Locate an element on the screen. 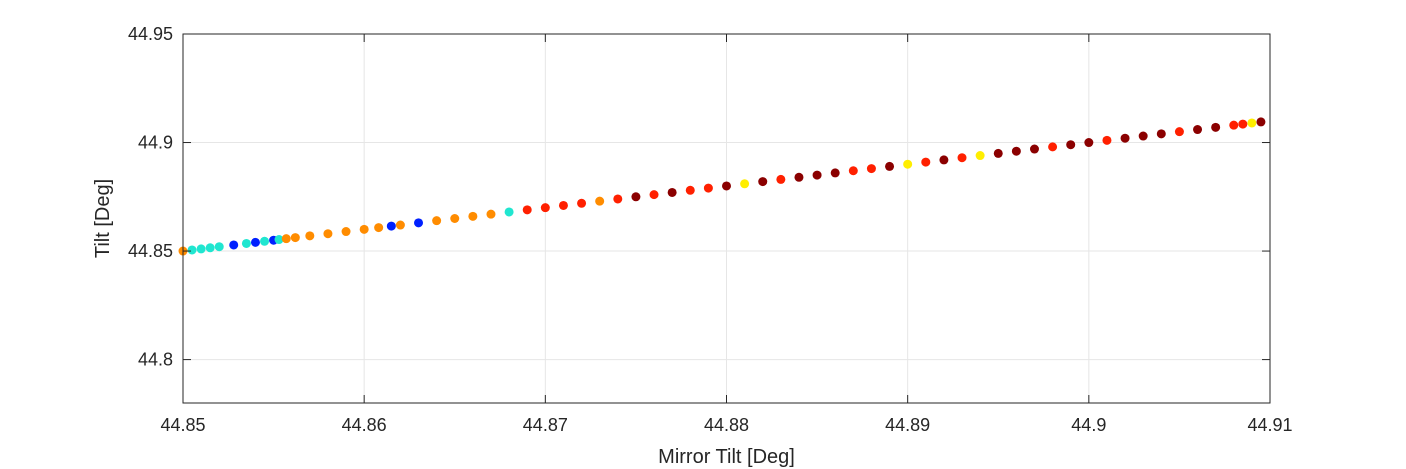  x-tick-label: 44.9 is located at coordinates (1088, 425).